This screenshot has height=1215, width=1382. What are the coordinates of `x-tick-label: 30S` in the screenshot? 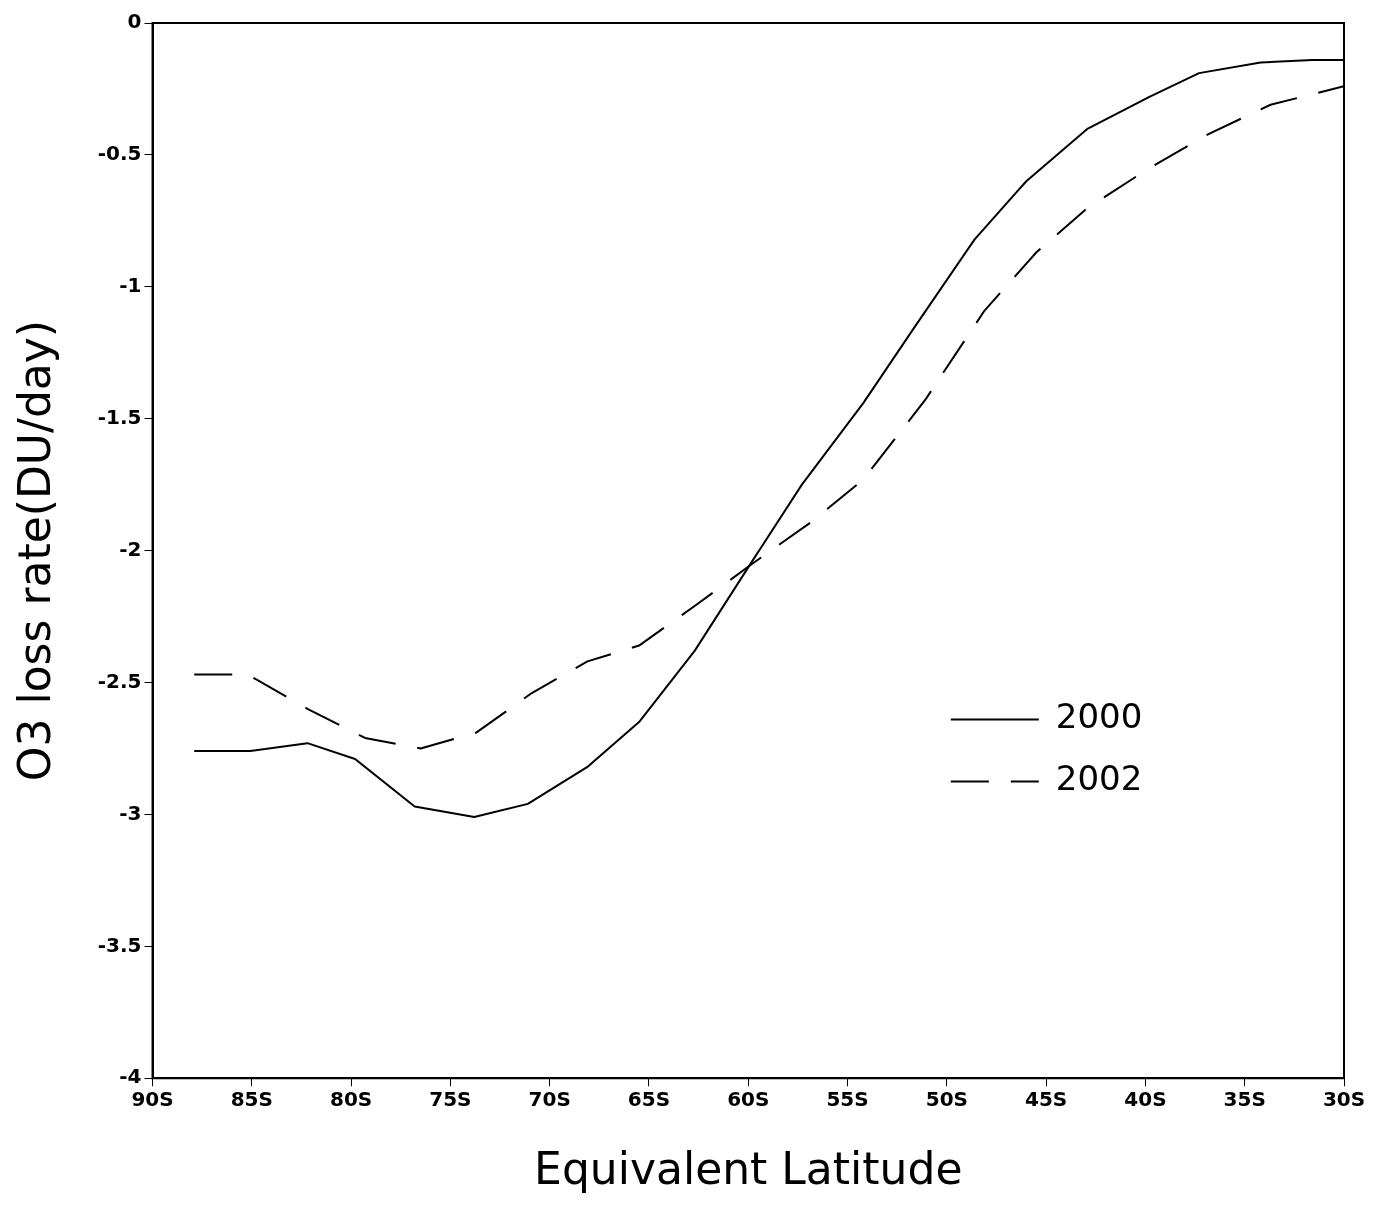 It's located at (1344, 1099).